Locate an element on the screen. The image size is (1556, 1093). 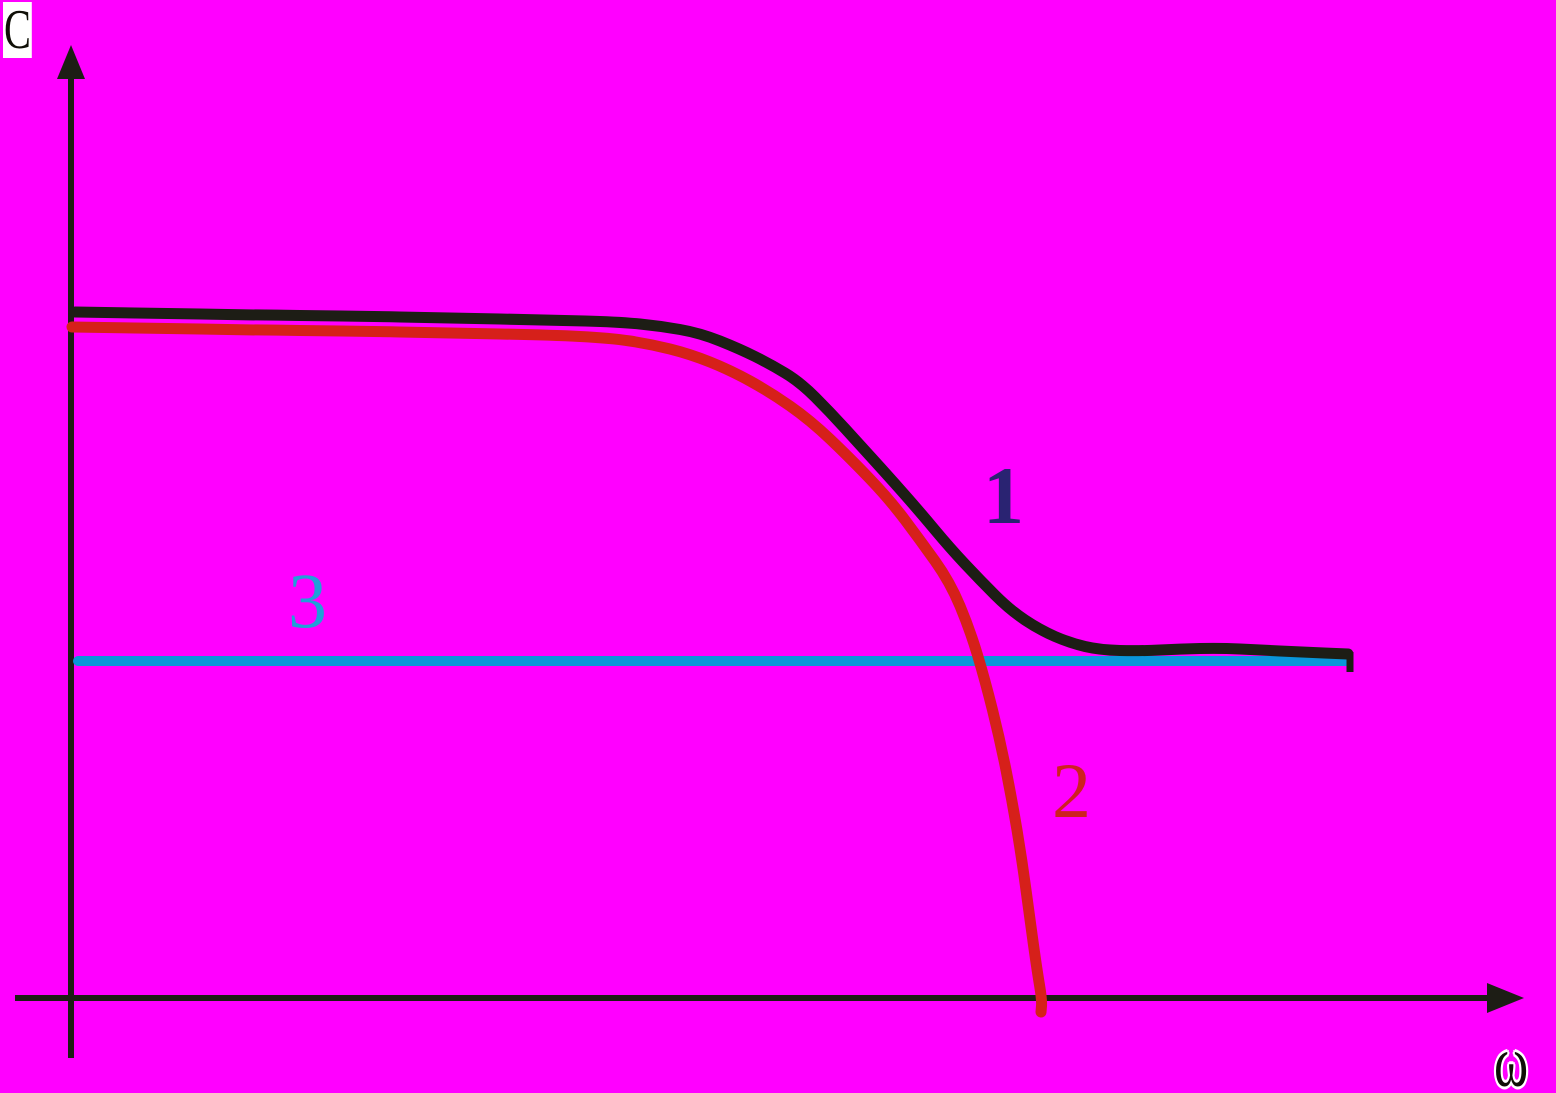
curve-3-label: 3 is located at coordinates (307, 600).